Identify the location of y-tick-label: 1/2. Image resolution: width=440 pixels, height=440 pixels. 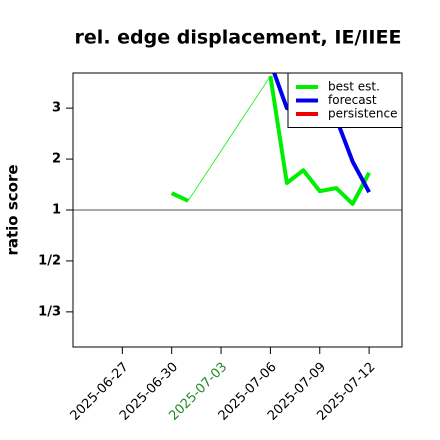
(49, 260).